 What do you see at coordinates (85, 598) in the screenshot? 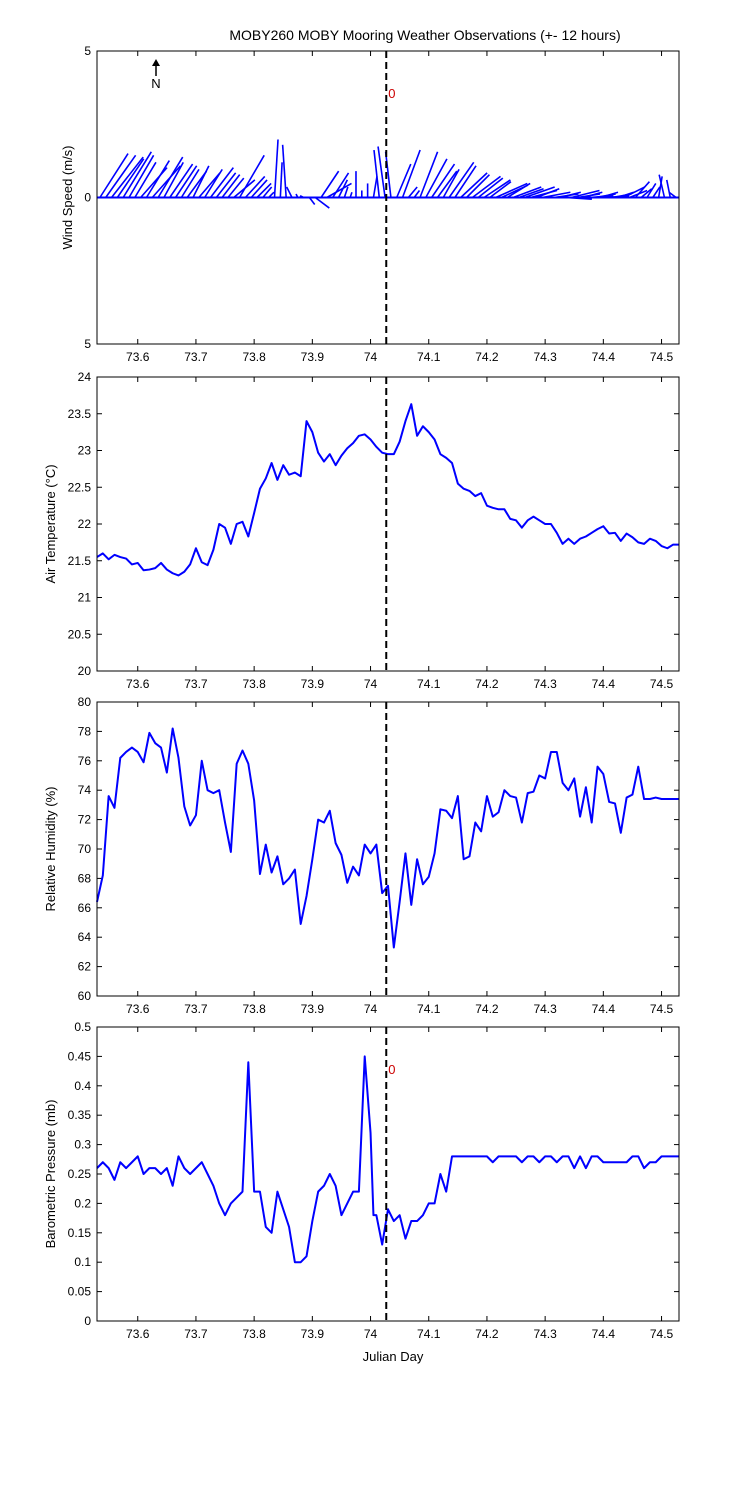
I see `y-tick-label: 21` at bounding box center [85, 598].